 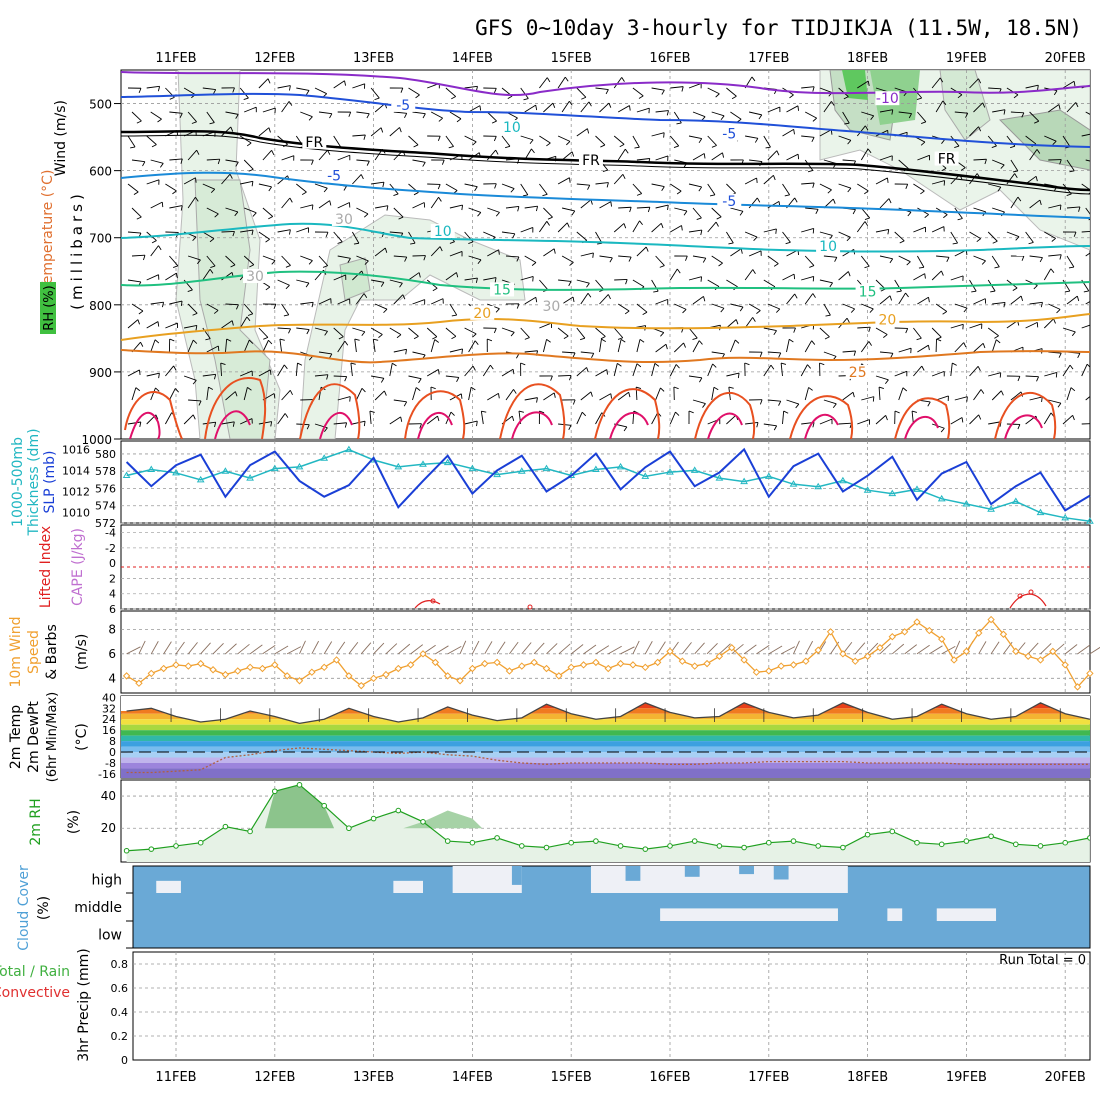 I want to click on thickness-tick-label: 576, so click(x=105, y=488).